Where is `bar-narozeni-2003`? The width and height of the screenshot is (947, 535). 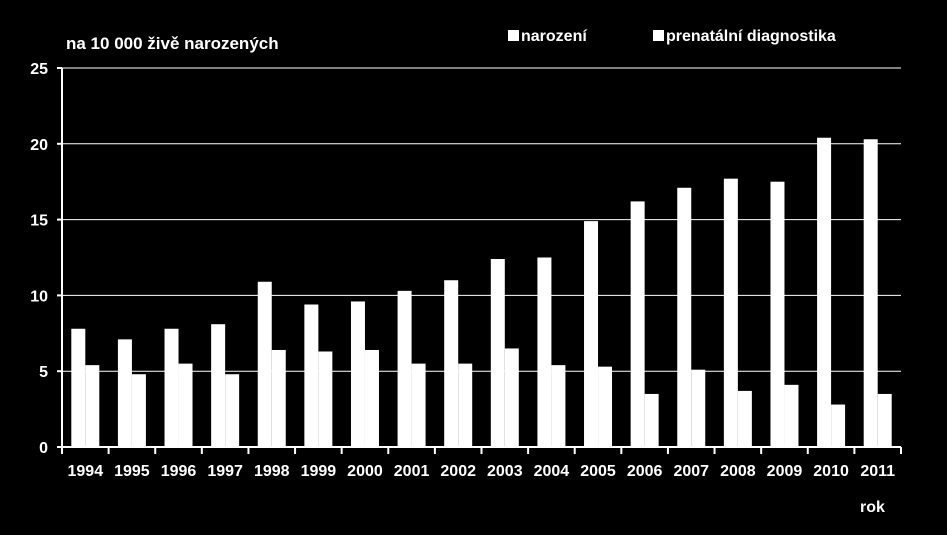 bar-narozeni-2003 is located at coordinates (497, 353).